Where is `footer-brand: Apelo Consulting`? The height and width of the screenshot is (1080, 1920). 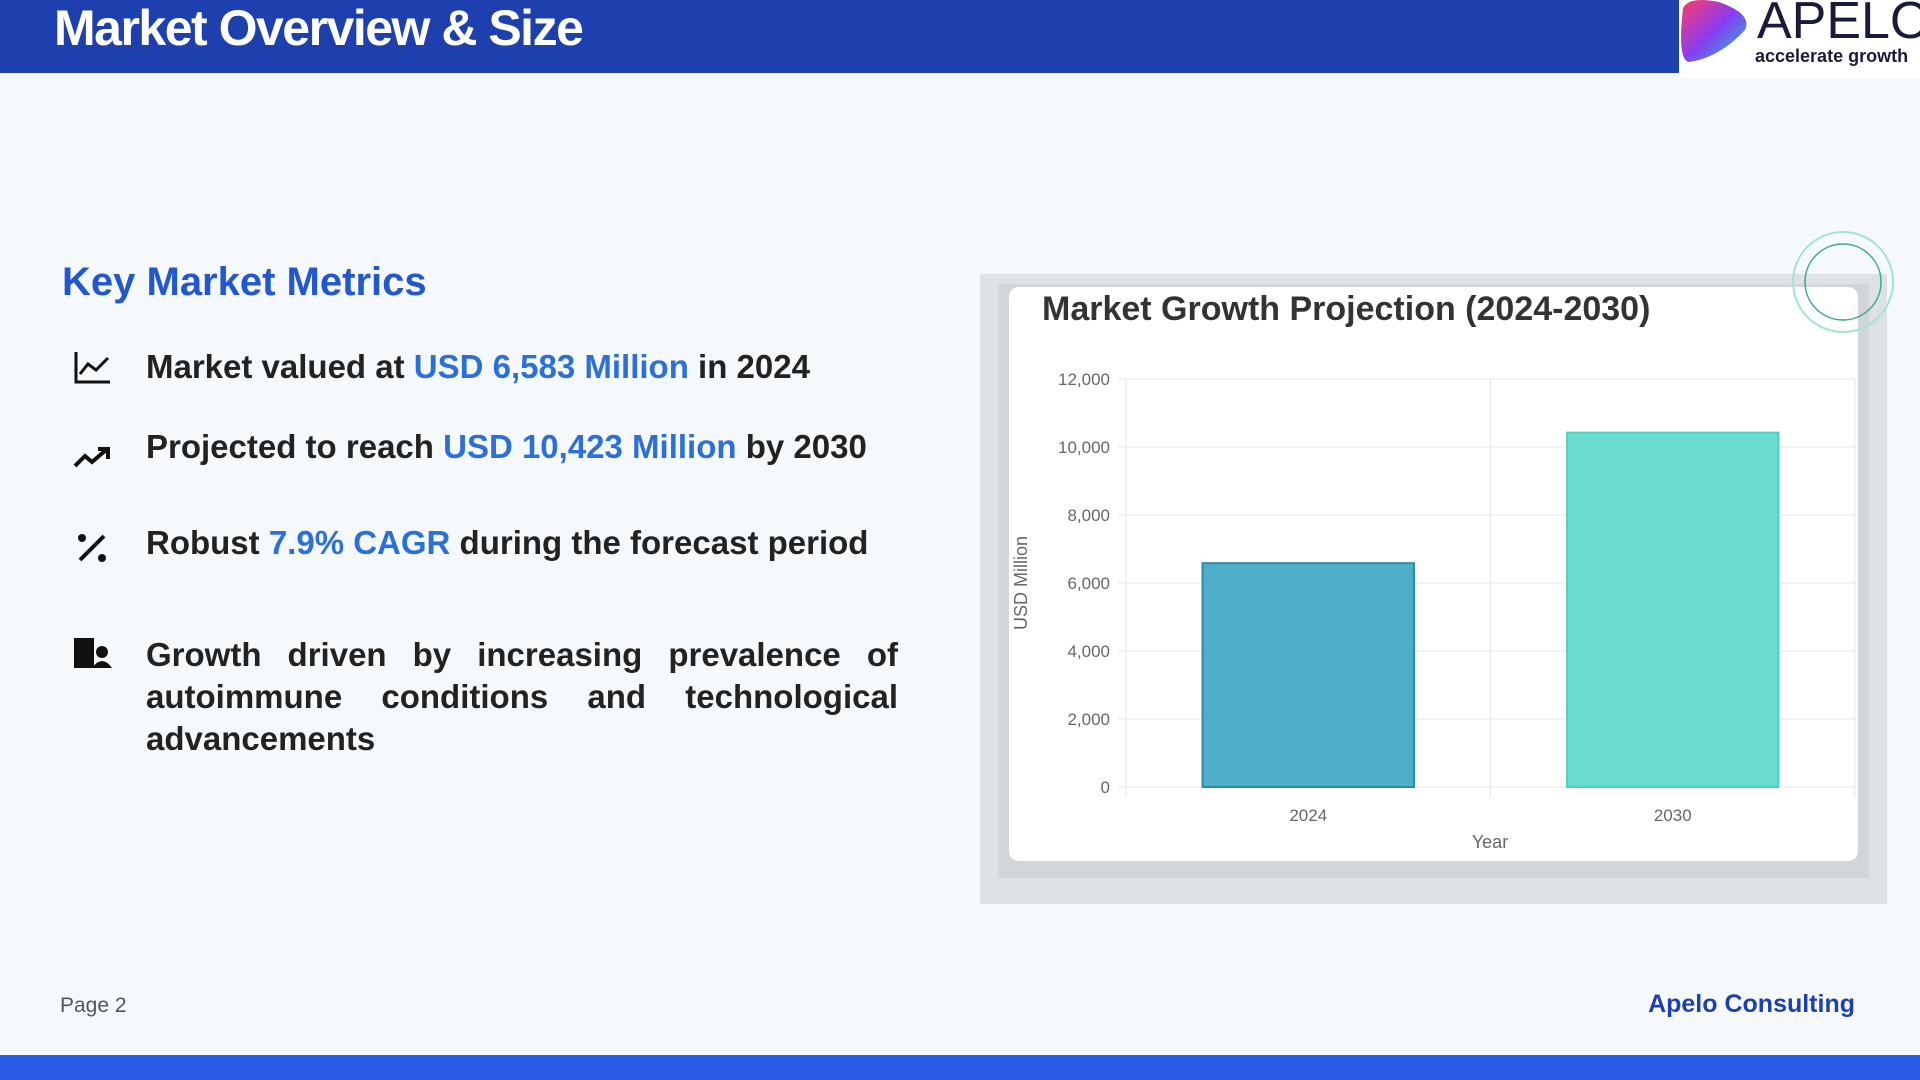
footer-brand: Apelo Consulting is located at coordinates (1751, 1004).